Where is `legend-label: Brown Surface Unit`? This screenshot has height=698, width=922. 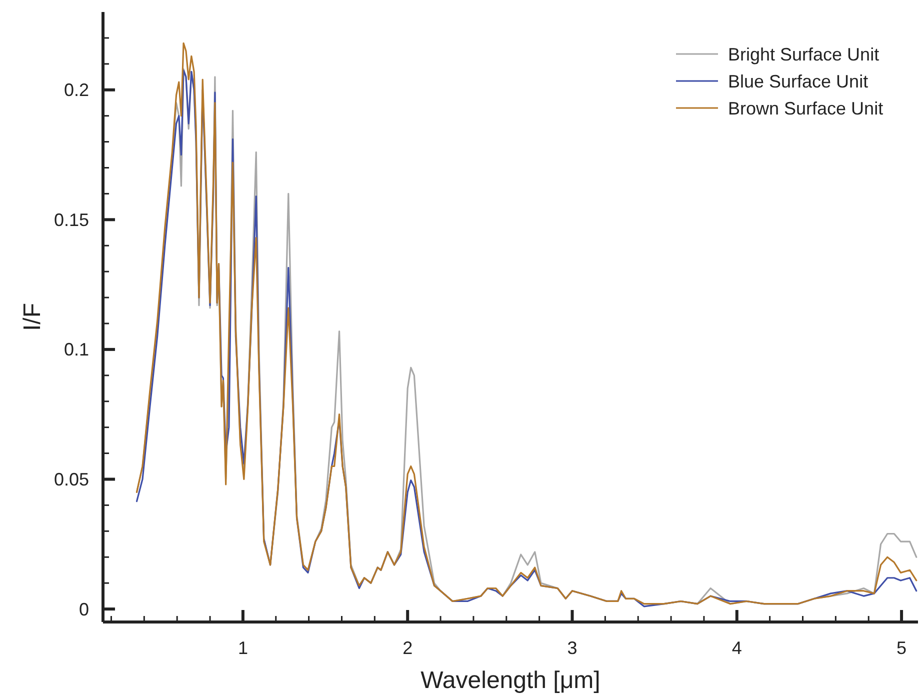 legend-label: Brown Surface Unit is located at coordinates (806, 108).